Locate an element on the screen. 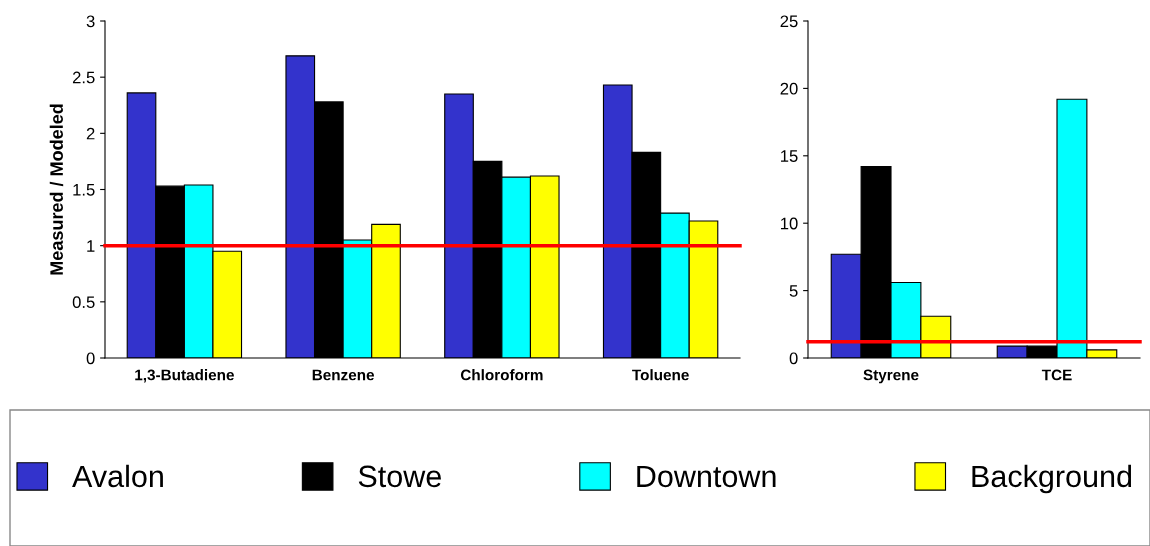 This screenshot has width=1150, height=546. x-tick-label: Toluene is located at coordinates (660, 375).